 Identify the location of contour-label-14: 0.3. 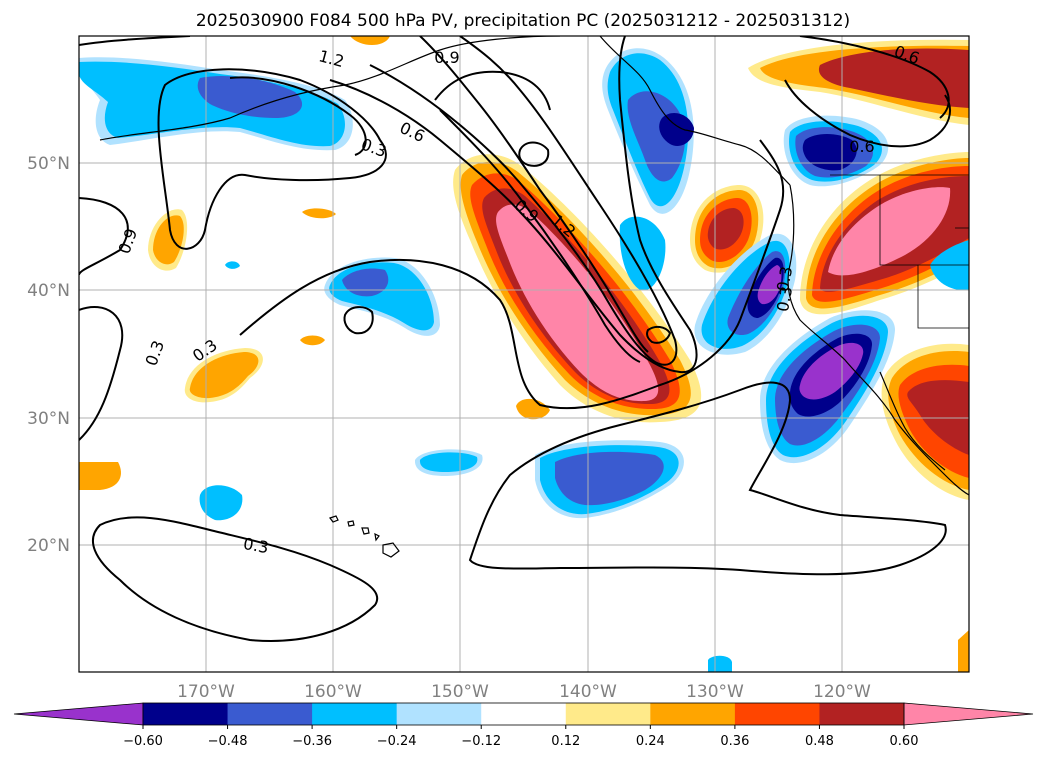
(784, 299).